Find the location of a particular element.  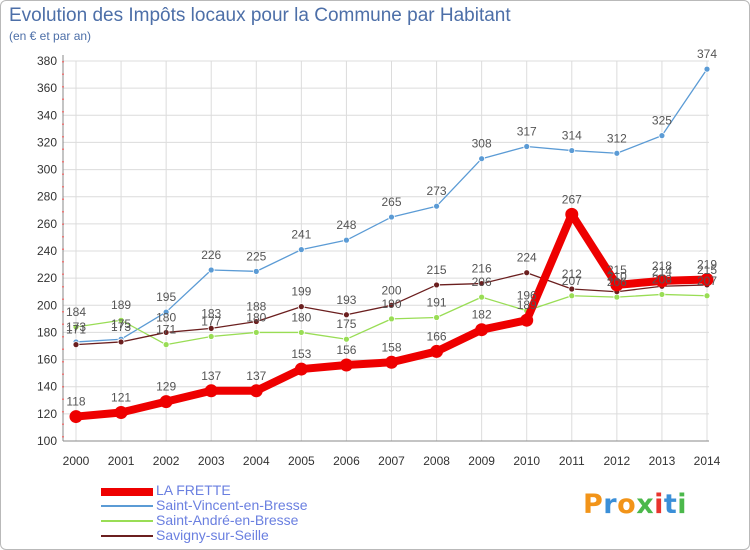

legend-label-saint-andre: Saint-André-en-Bresse is located at coordinates (227, 520).